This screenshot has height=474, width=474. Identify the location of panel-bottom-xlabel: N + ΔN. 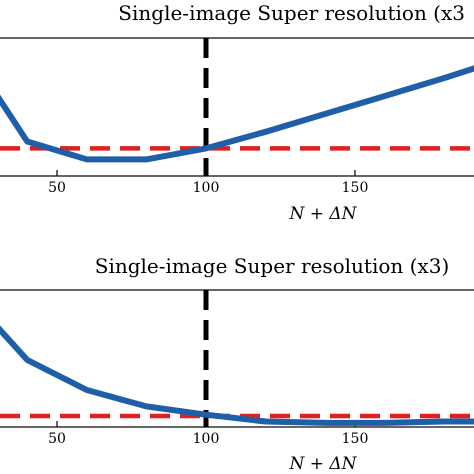
(322, 464).